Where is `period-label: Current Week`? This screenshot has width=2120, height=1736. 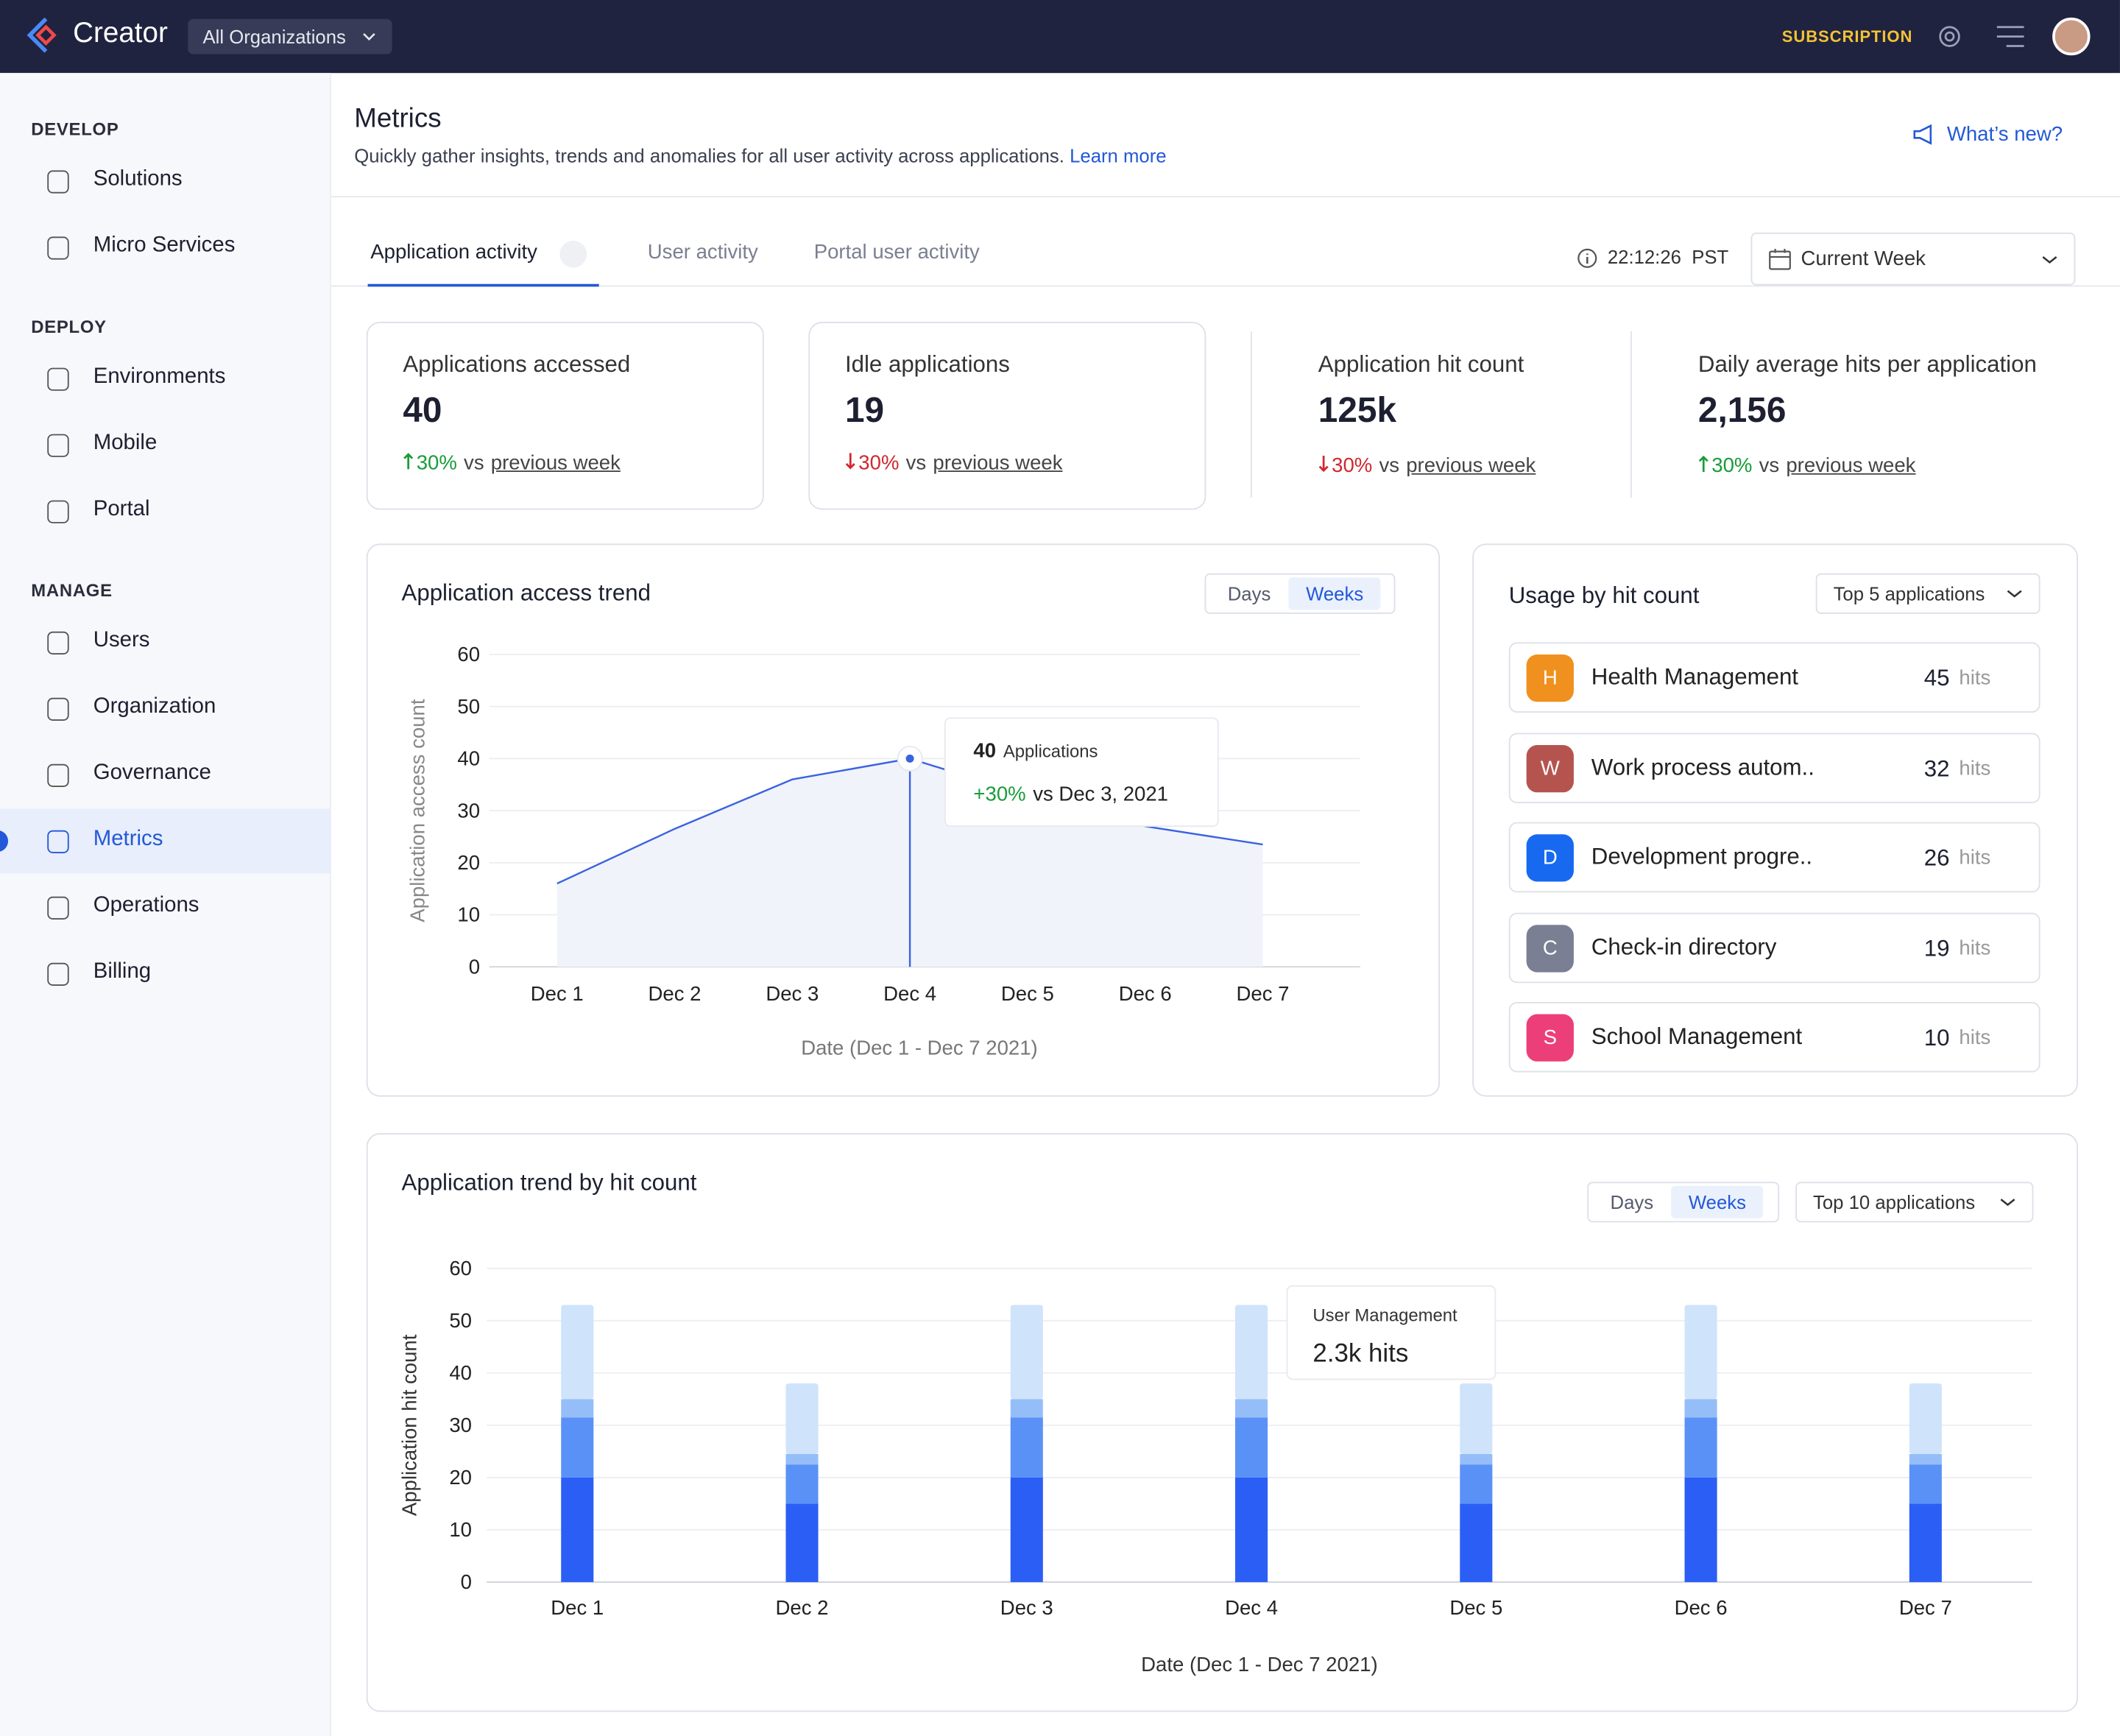
period-label: Current Week is located at coordinates (1863, 259).